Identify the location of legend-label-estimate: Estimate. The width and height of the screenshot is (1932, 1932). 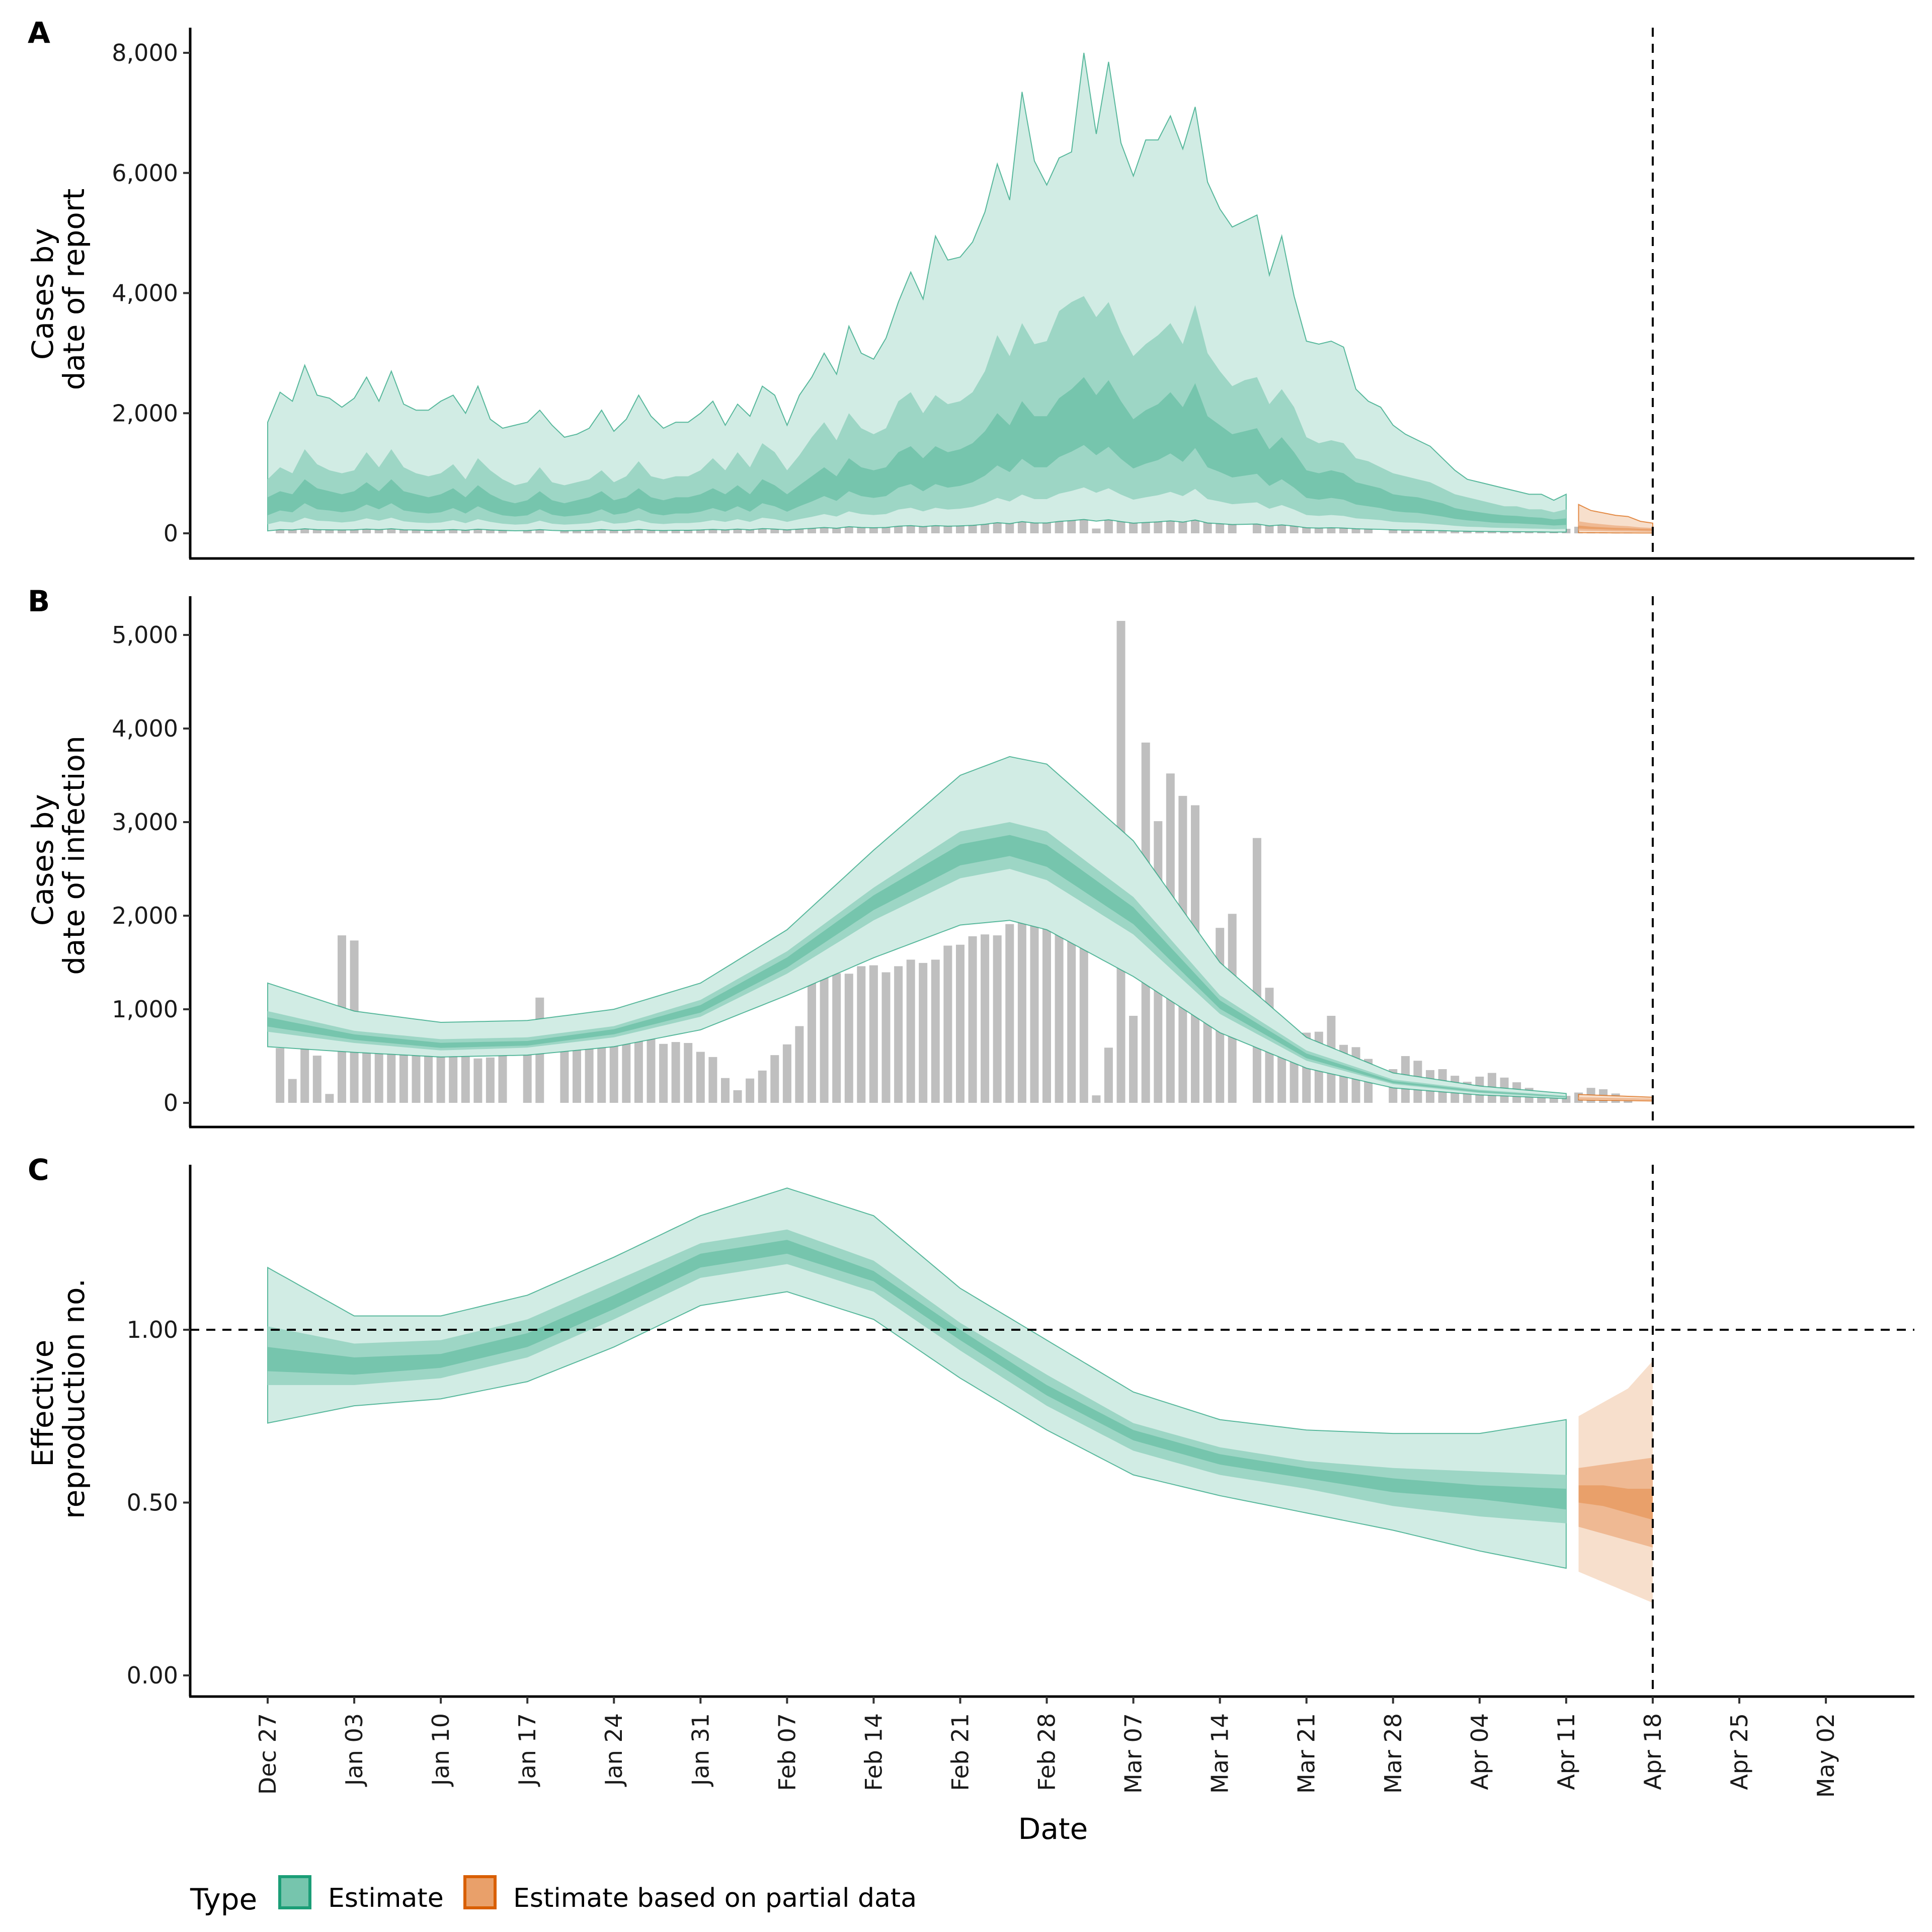
(386, 1898).